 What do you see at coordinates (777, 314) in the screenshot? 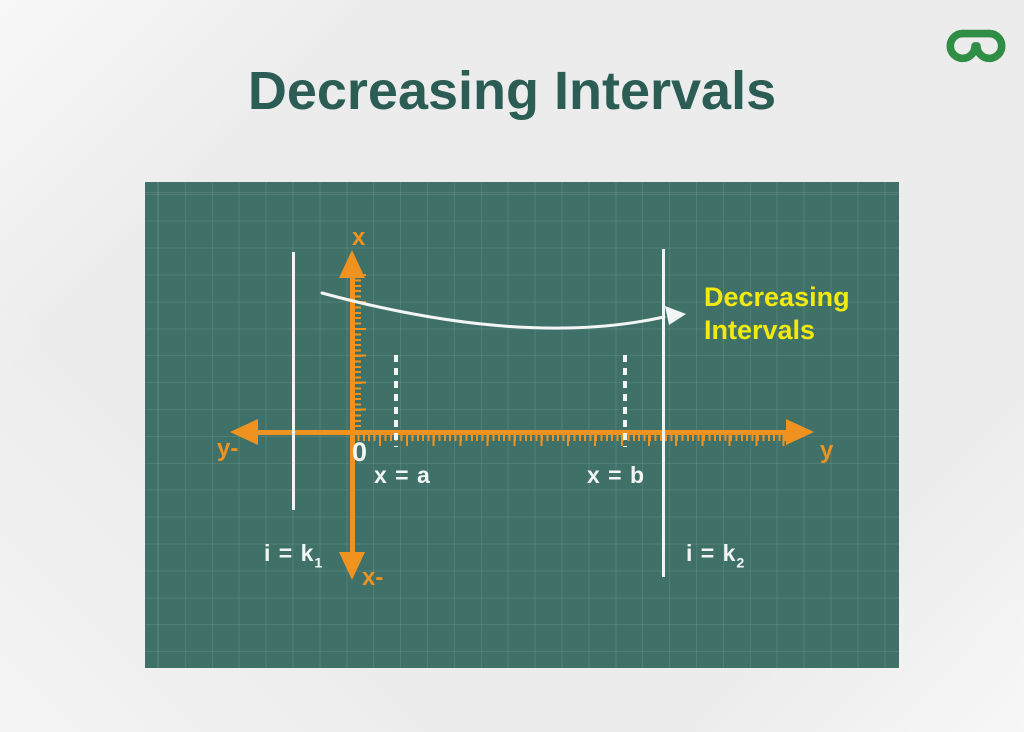
I see `decreasing-intervals-annotation: Decreasing Intervals` at bounding box center [777, 314].